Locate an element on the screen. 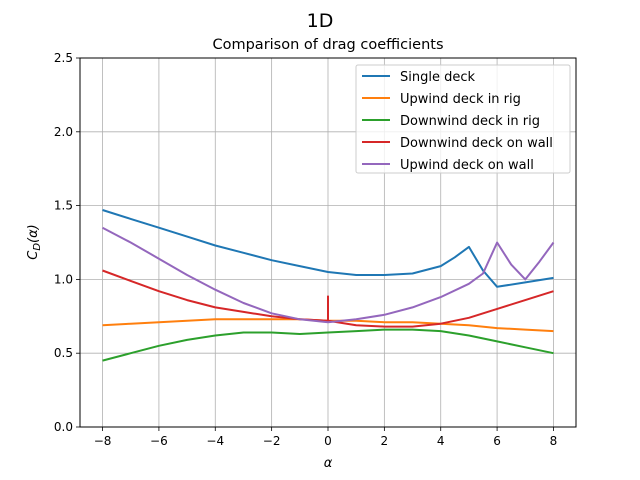 The width and height of the screenshot is (640, 480). legend-label: Upwind deck in rig is located at coordinates (460, 99).